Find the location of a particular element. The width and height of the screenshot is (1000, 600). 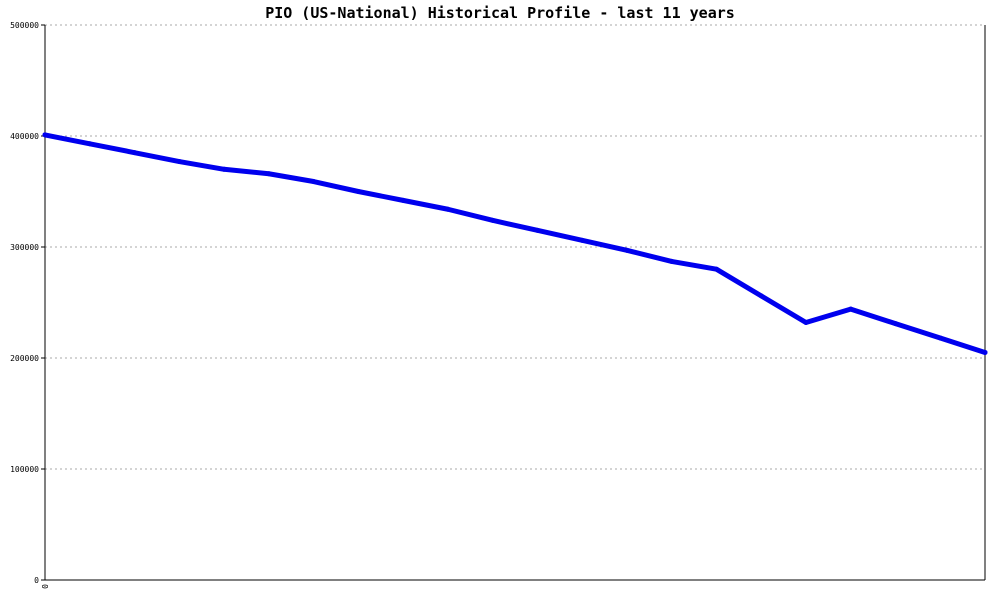

y-tick-label: 200000 is located at coordinates (24, 358).